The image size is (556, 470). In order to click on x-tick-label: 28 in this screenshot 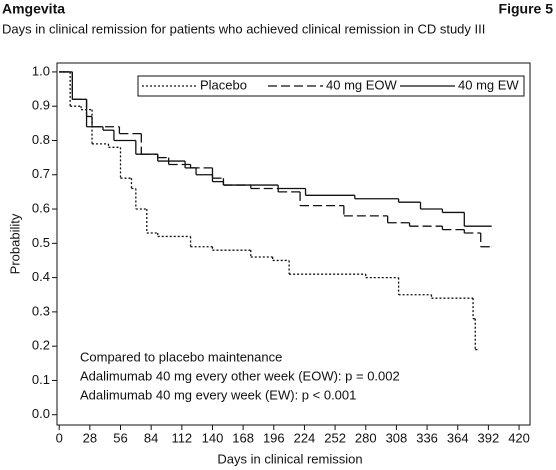, I will do `click(90, 437)`.